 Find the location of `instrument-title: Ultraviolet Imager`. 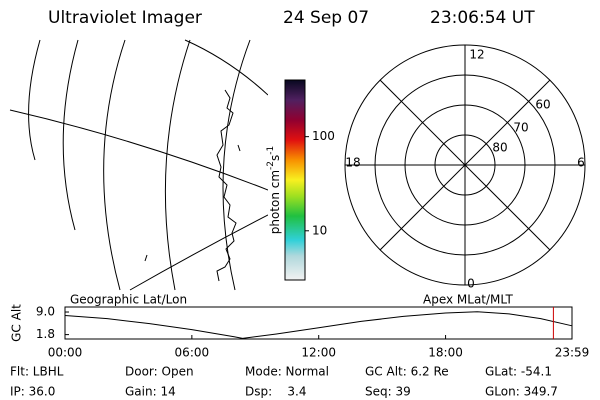

instrument-title: Ultraviolet Imager is located at coordinates (125, 18).